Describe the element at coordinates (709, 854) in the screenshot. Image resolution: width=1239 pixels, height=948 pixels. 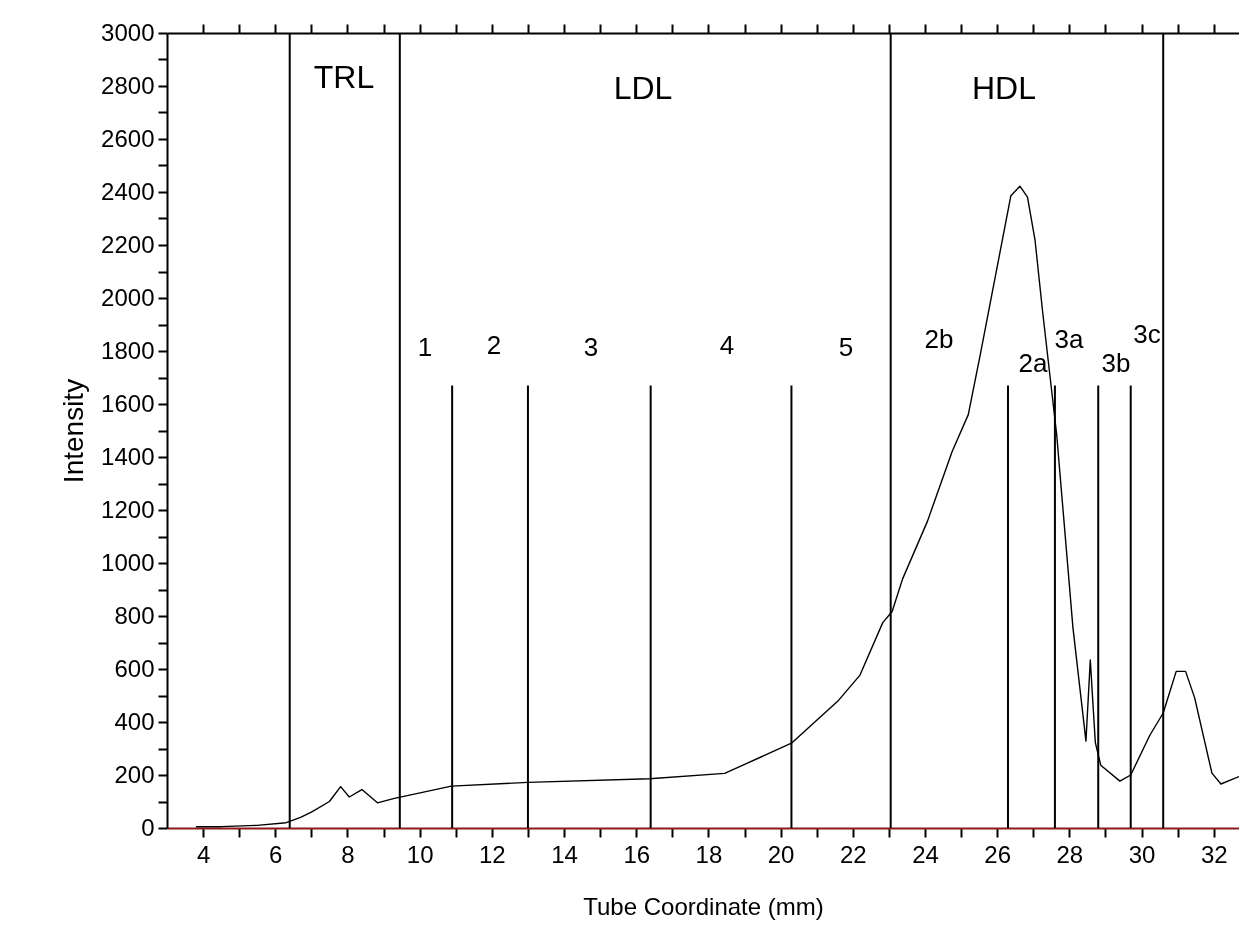
I see `x-tick-label: 18` at that location.